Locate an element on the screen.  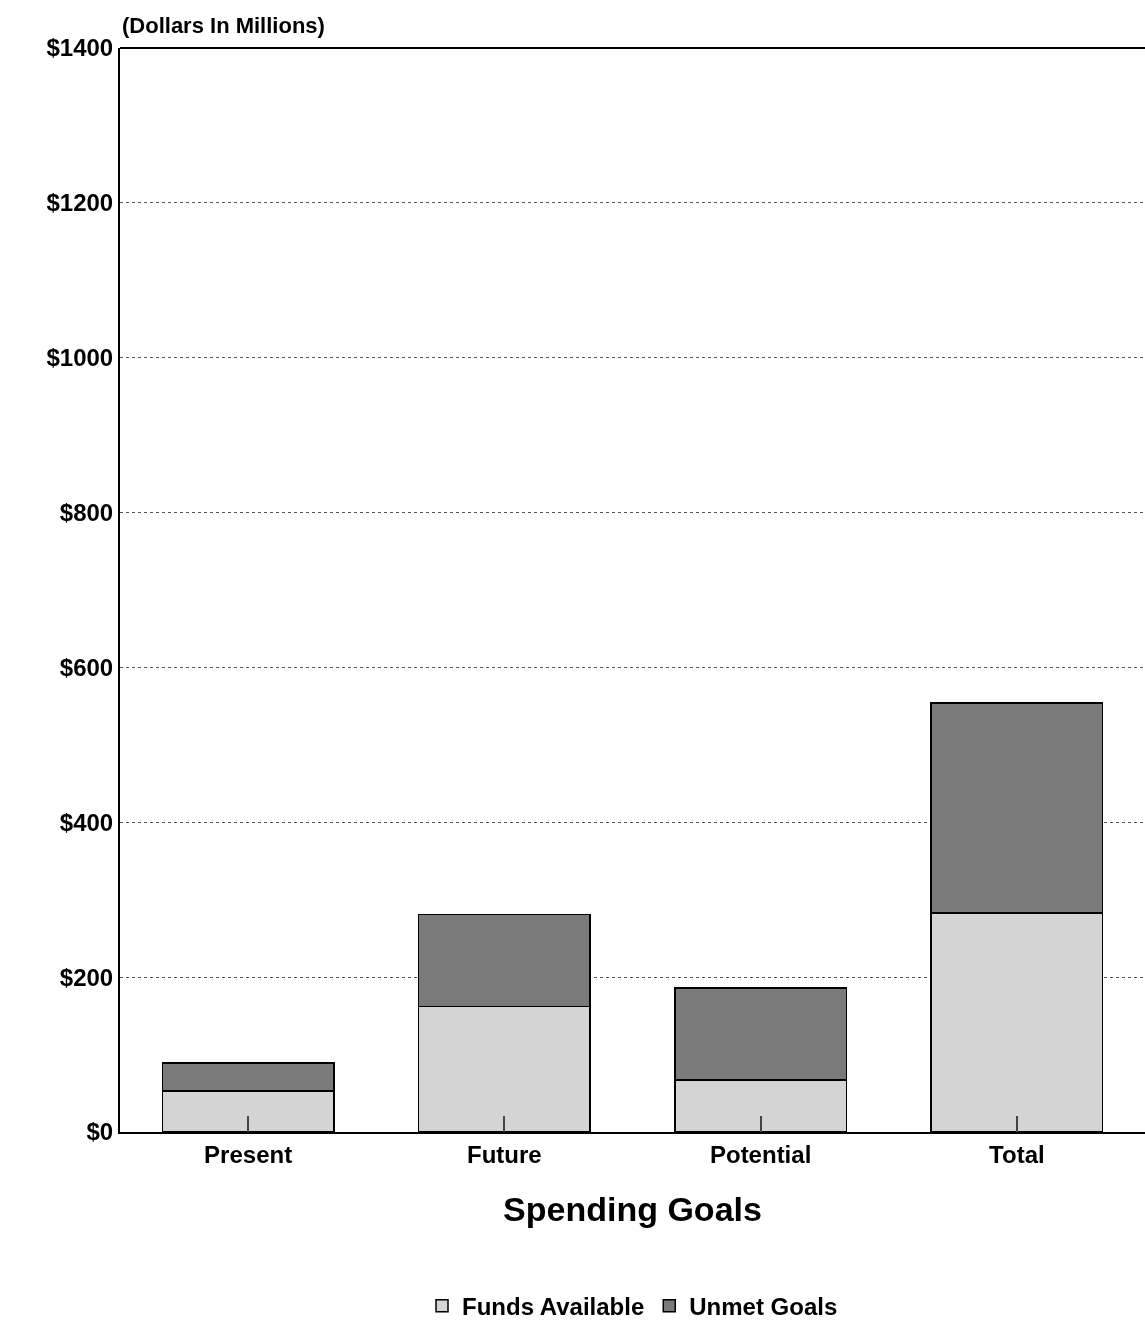
y-tick-label: $200 is located at coordinates (86, 977).